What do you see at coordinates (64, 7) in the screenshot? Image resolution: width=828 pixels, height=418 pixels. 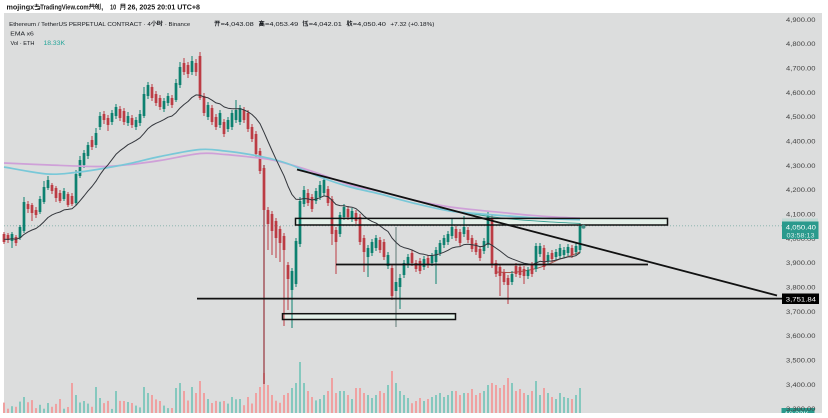 I see `svg-text: TradingView.com` at bounding box center [64, 7].